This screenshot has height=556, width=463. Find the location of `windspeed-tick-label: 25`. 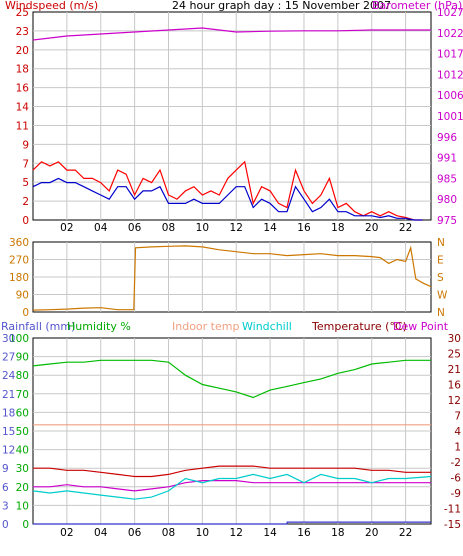

windspeed-tick-label: 25 is located at coordinates (22, 13).